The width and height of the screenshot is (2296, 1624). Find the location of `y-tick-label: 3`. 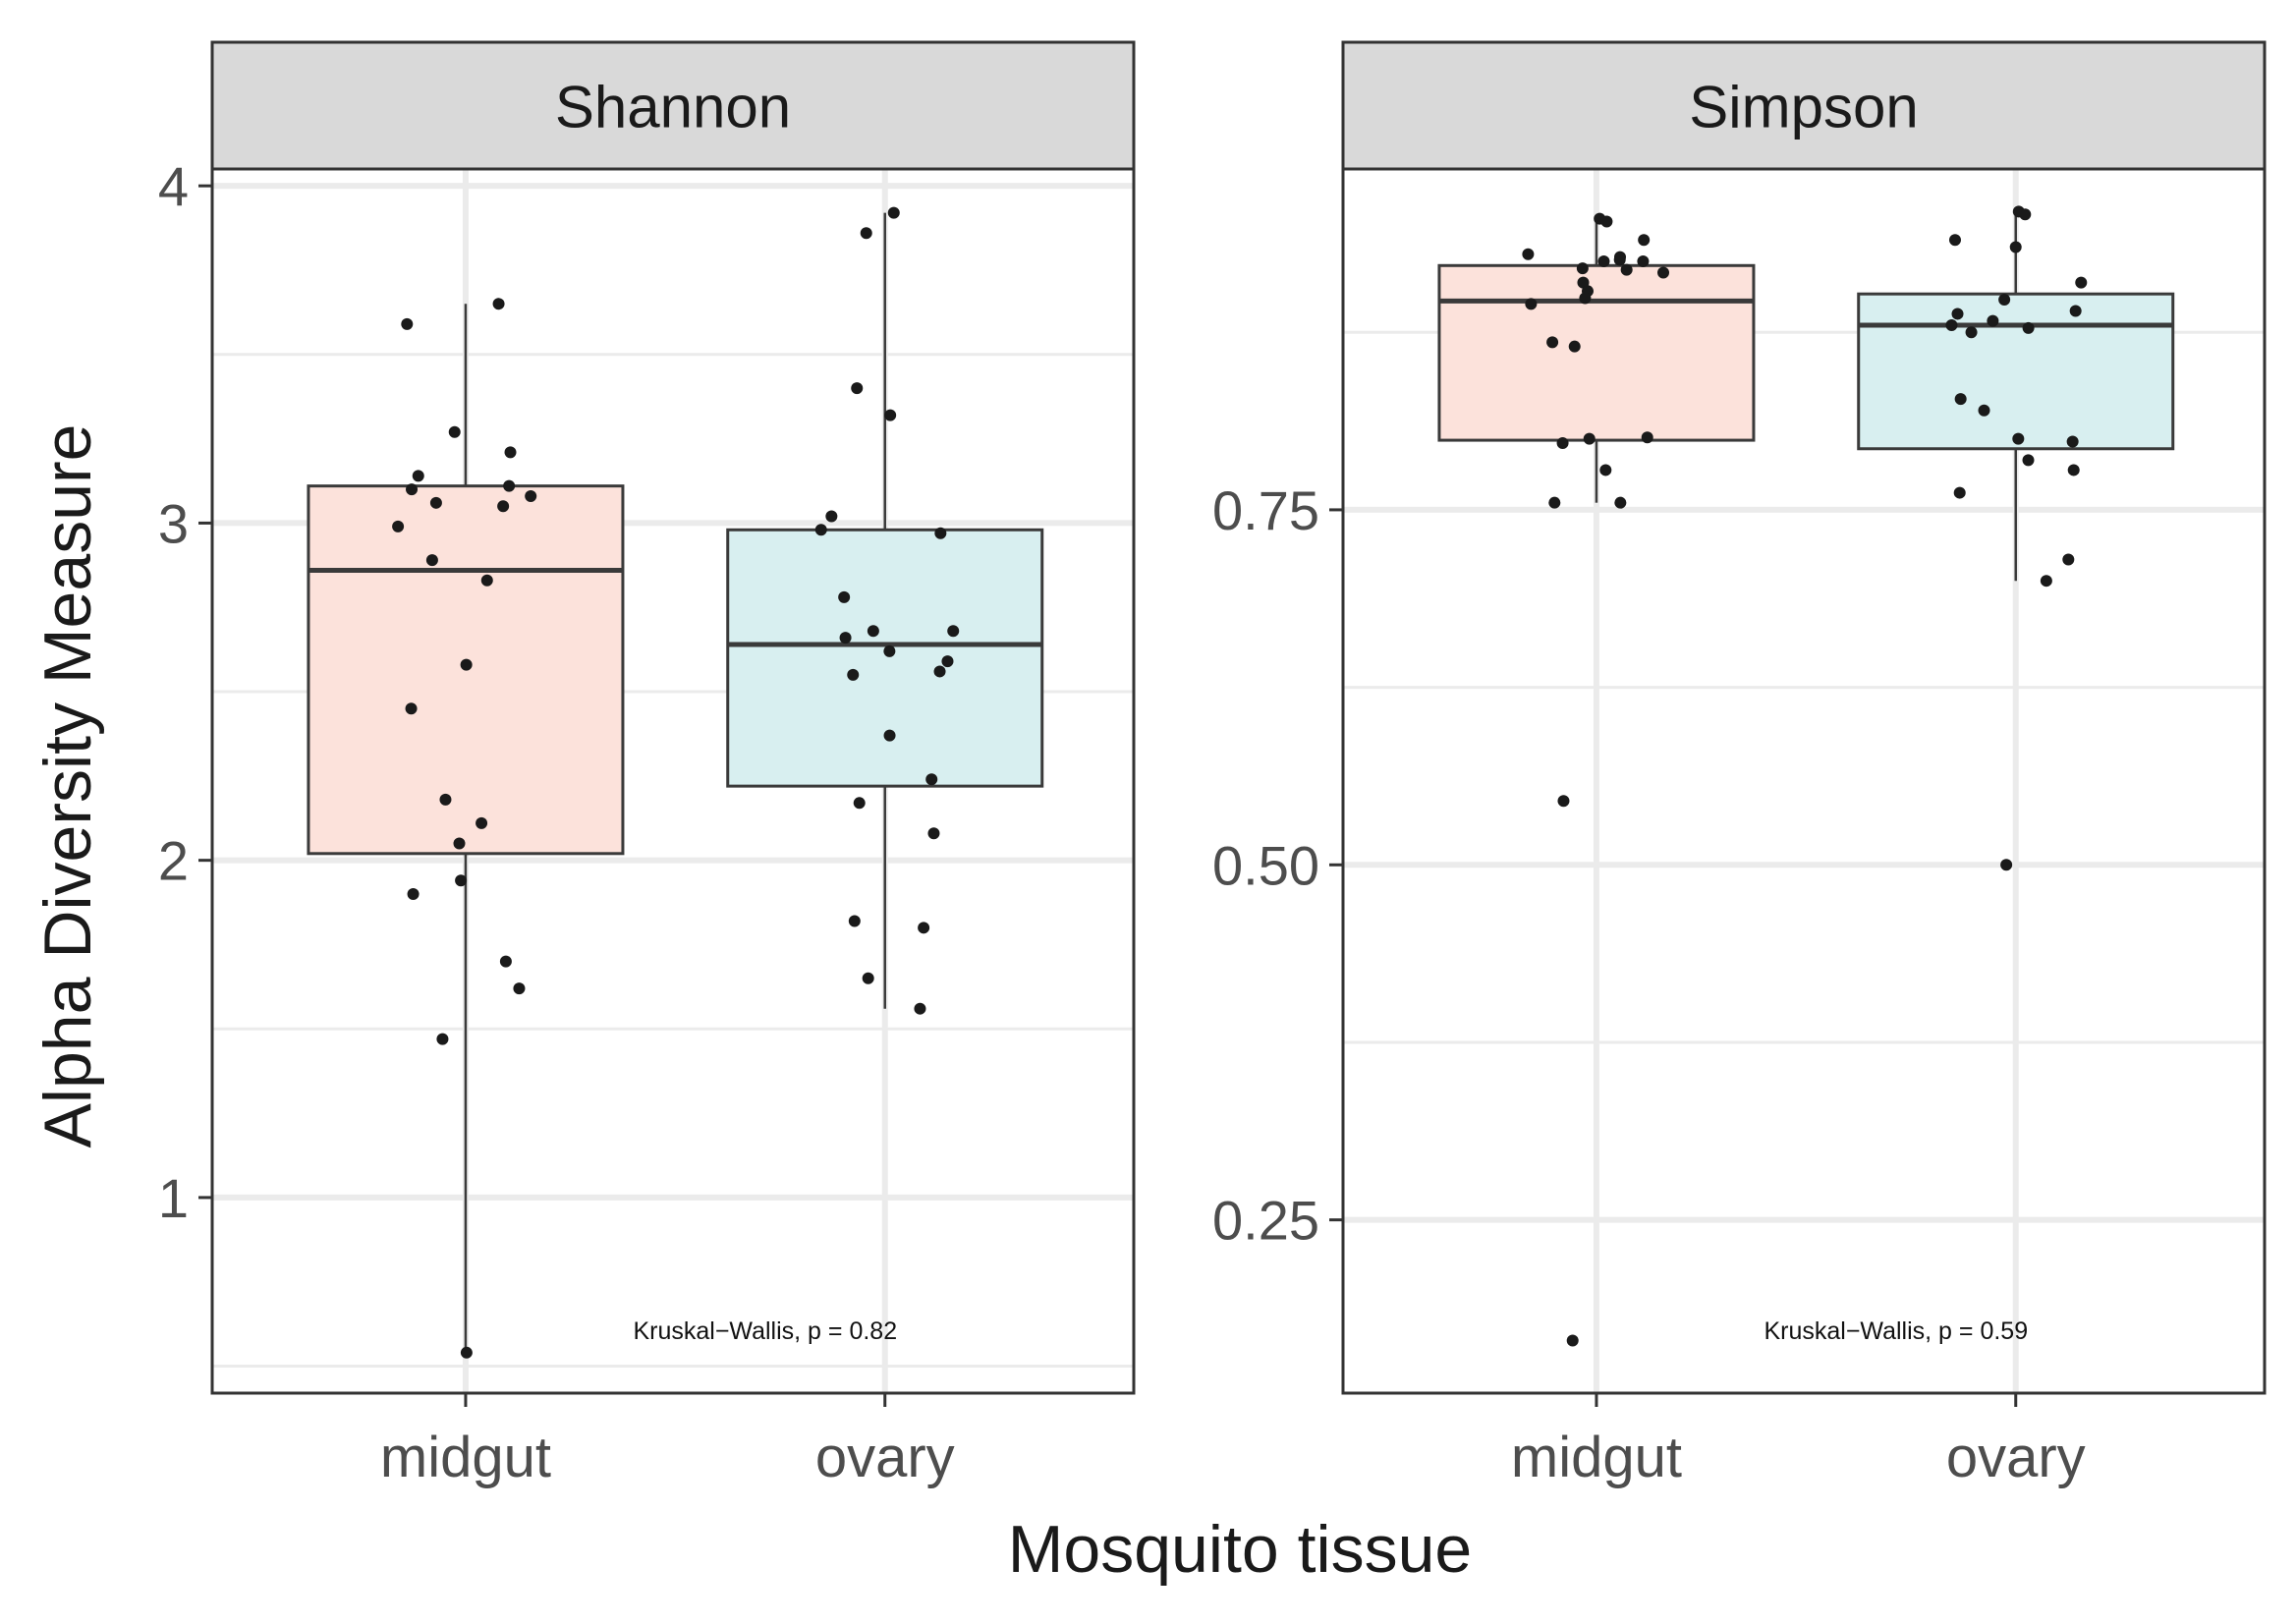

y-tick-label: 3 is located at coordinates (173, 523).